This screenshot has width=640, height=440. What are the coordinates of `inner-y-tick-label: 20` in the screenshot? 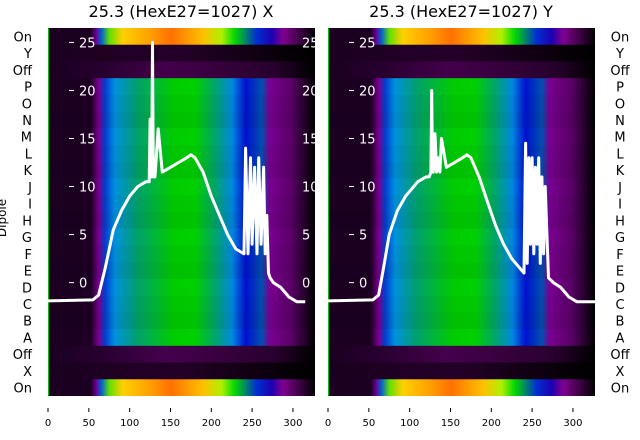 It's located at (87, 91).